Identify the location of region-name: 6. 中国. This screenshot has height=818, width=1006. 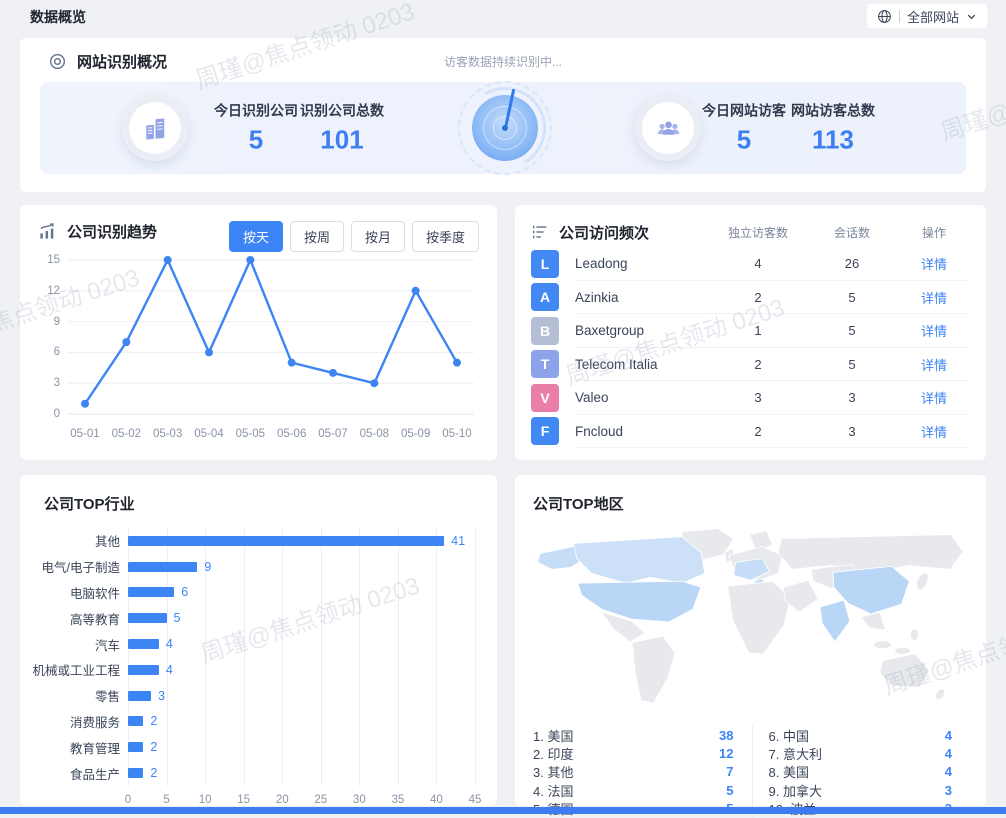
(788, 736).